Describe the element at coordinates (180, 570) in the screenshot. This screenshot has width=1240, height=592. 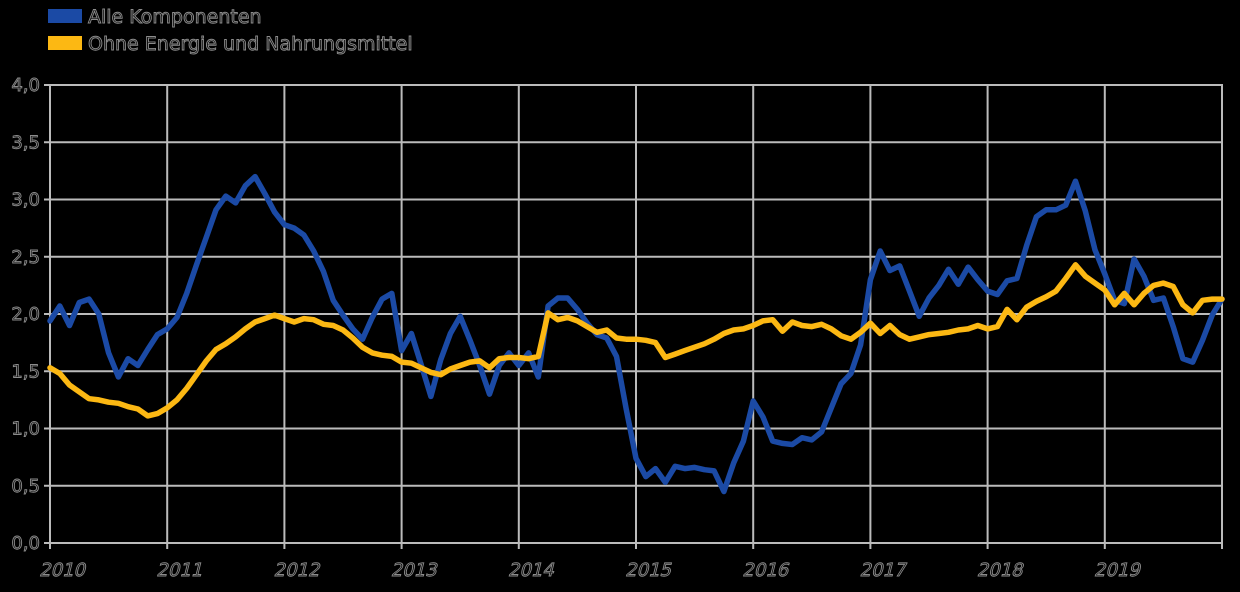
I see `x-tick-label: 2011` at that location.